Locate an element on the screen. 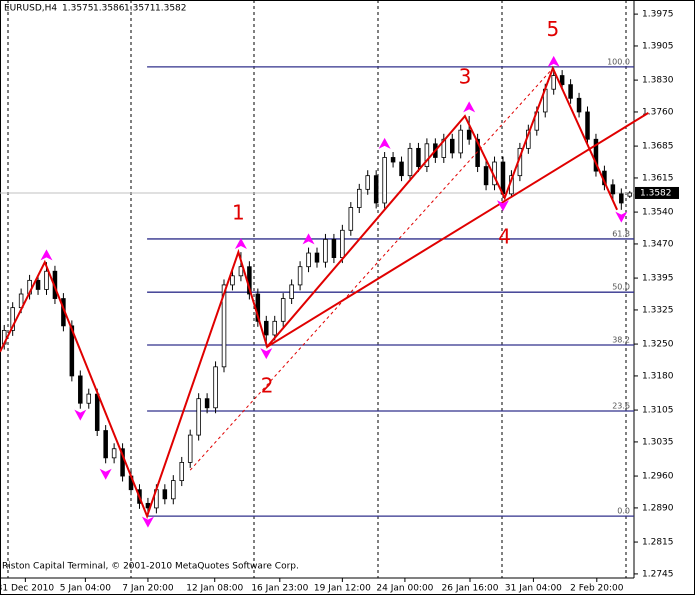 The width and height of the screenshot is (695, 595). y-tick-label: 1.3685 is located at coordinates (658, 147).